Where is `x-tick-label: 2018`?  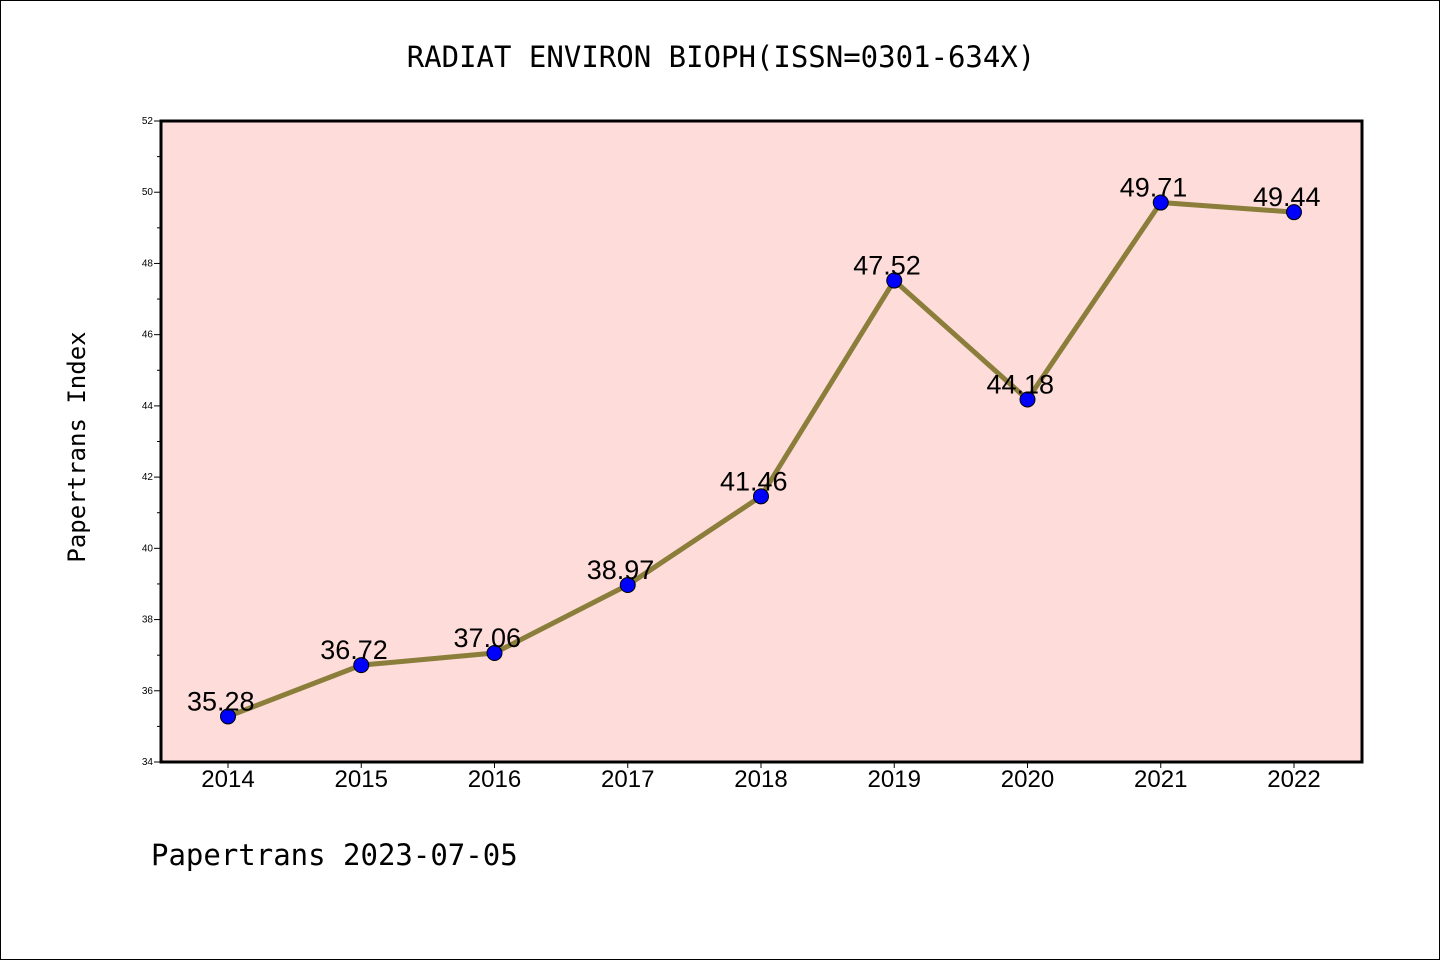 x-tick-label: 2018 is located at coordinates (760, 779).